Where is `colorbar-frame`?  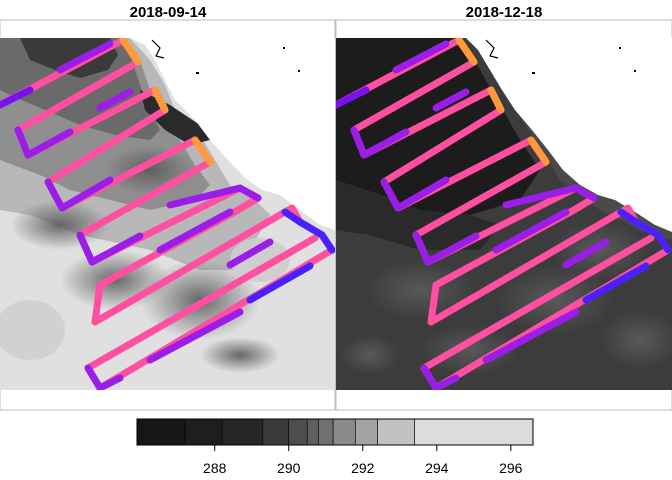 colorbar-frame is located at coordinates (335, 432).